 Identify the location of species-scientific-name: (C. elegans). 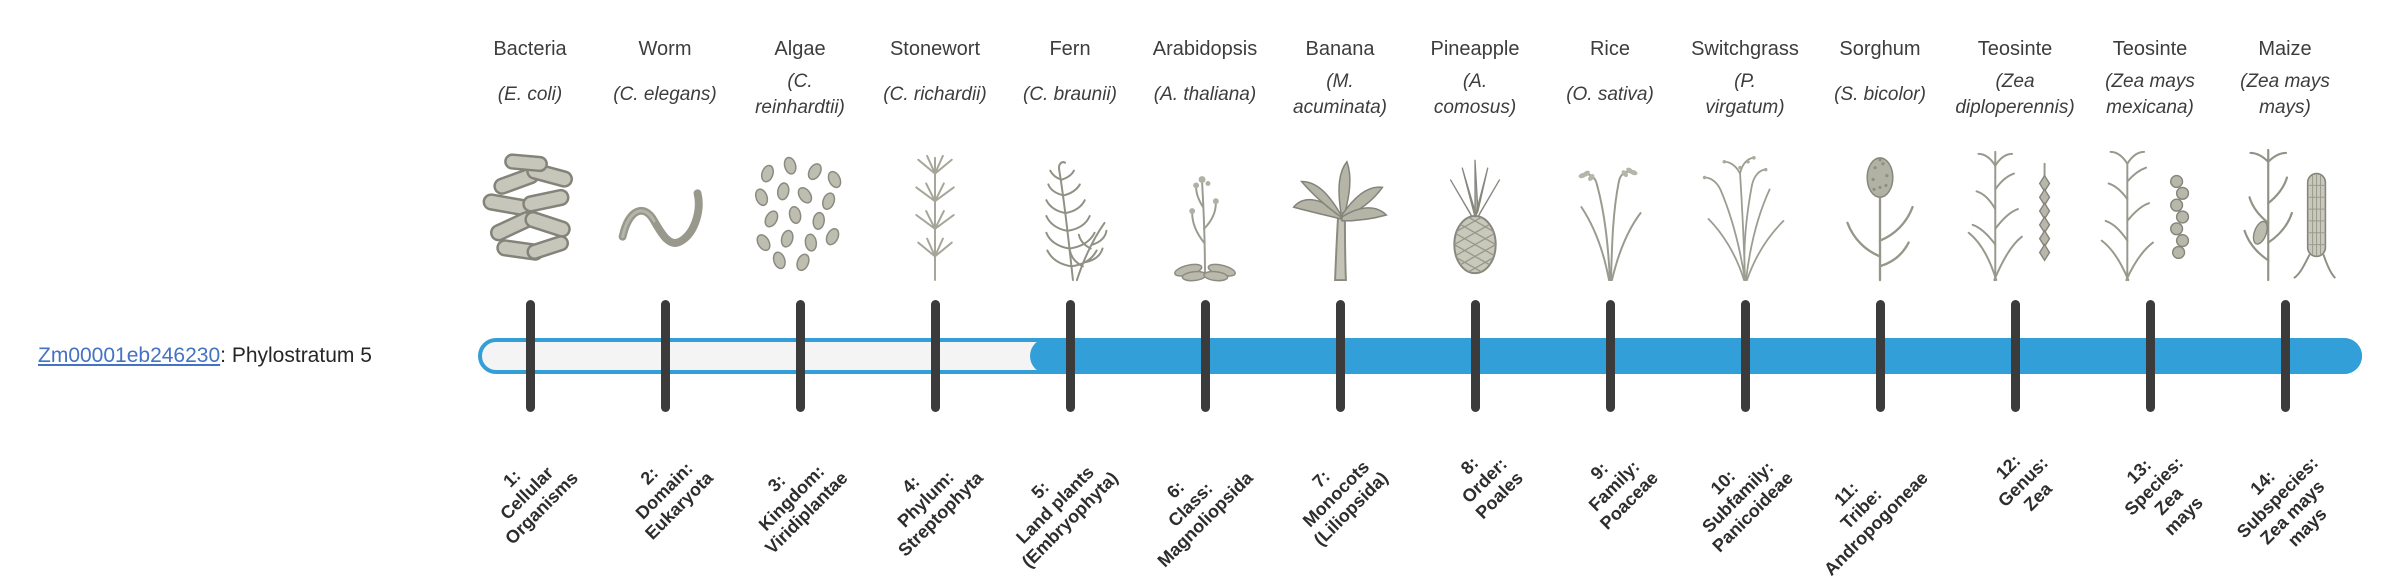
(665, 94).